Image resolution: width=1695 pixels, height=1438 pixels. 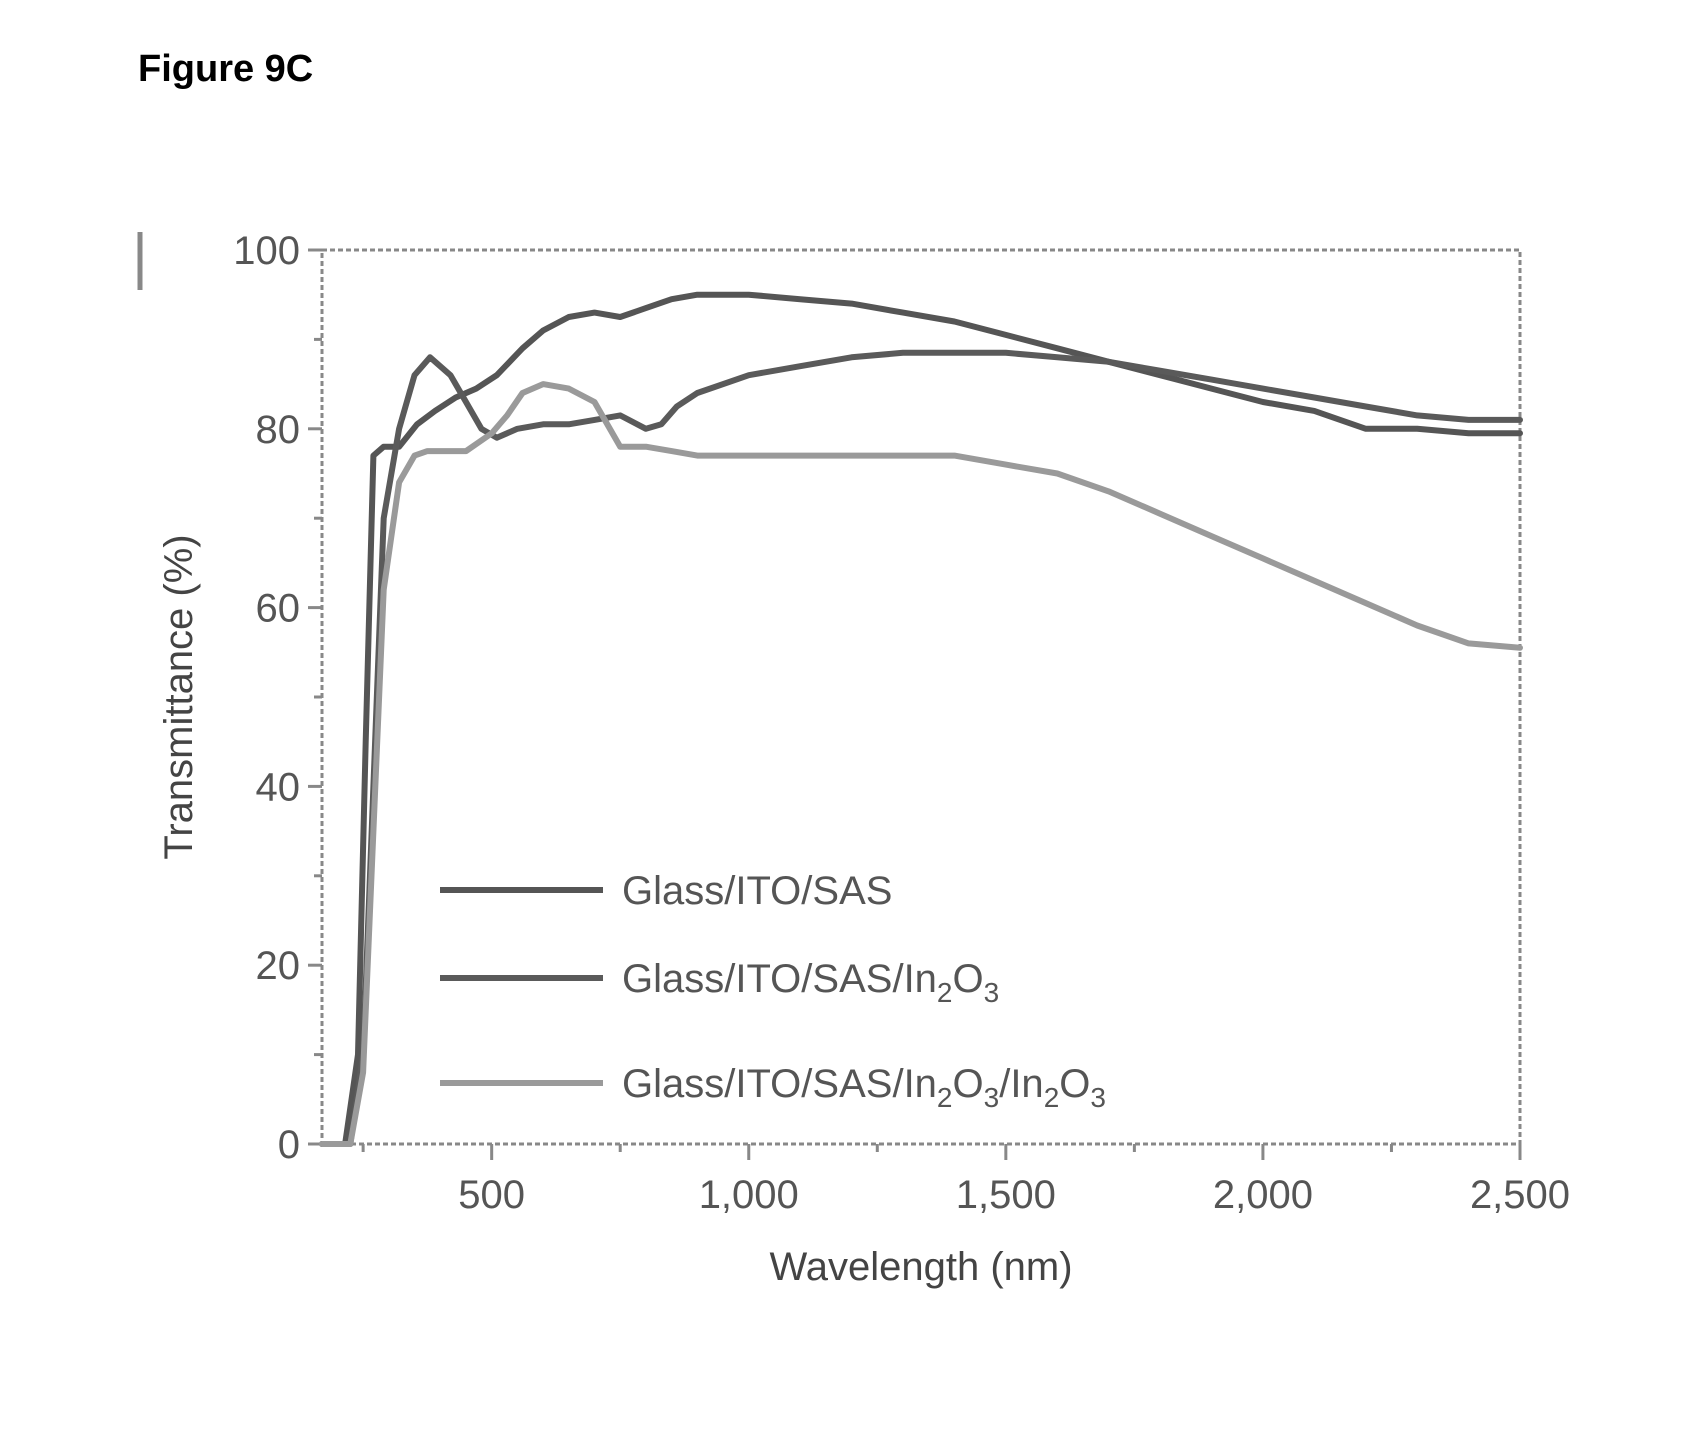 What do you see at coordinates (757, 891) in the screenshot?
I see `legend-label: Glass/ITO/SAS` at bounding box center [757, 891].